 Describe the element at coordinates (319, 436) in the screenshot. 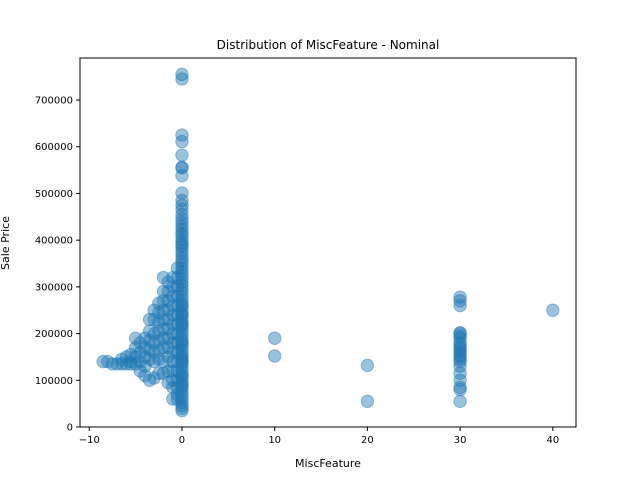

I see `x-axis-ticks: −10 0 10 20 30 40` at that location.